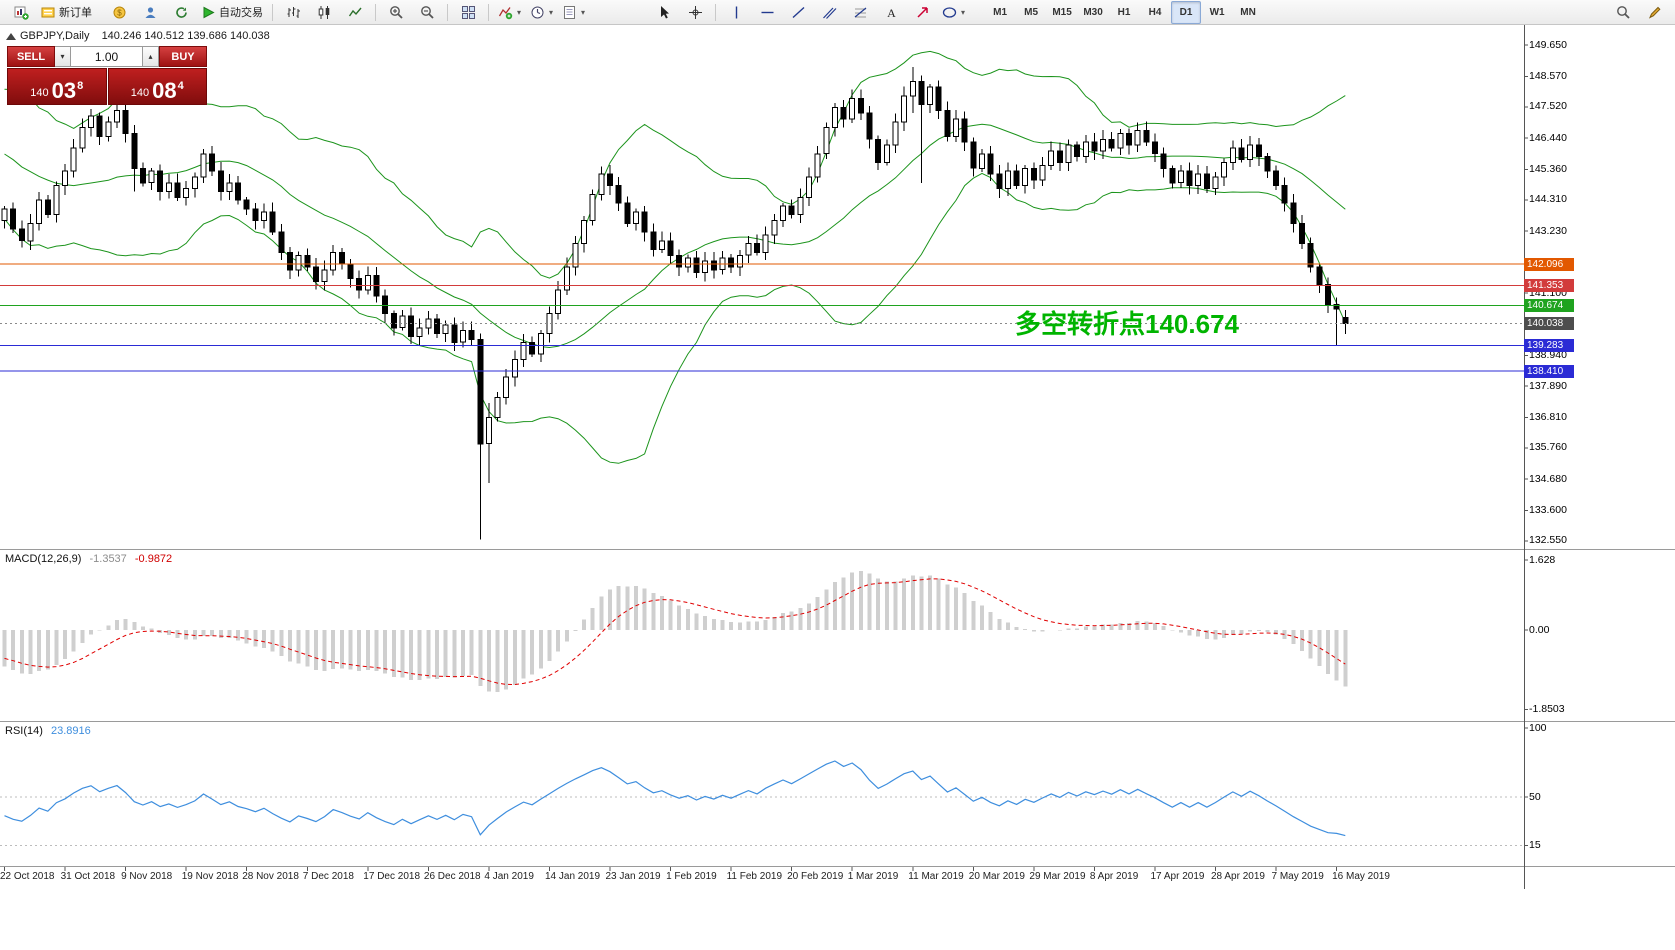 The width and height of the screenshot is (1675, 950). I want to click on shapes-button: ▾, so click(953, 12).